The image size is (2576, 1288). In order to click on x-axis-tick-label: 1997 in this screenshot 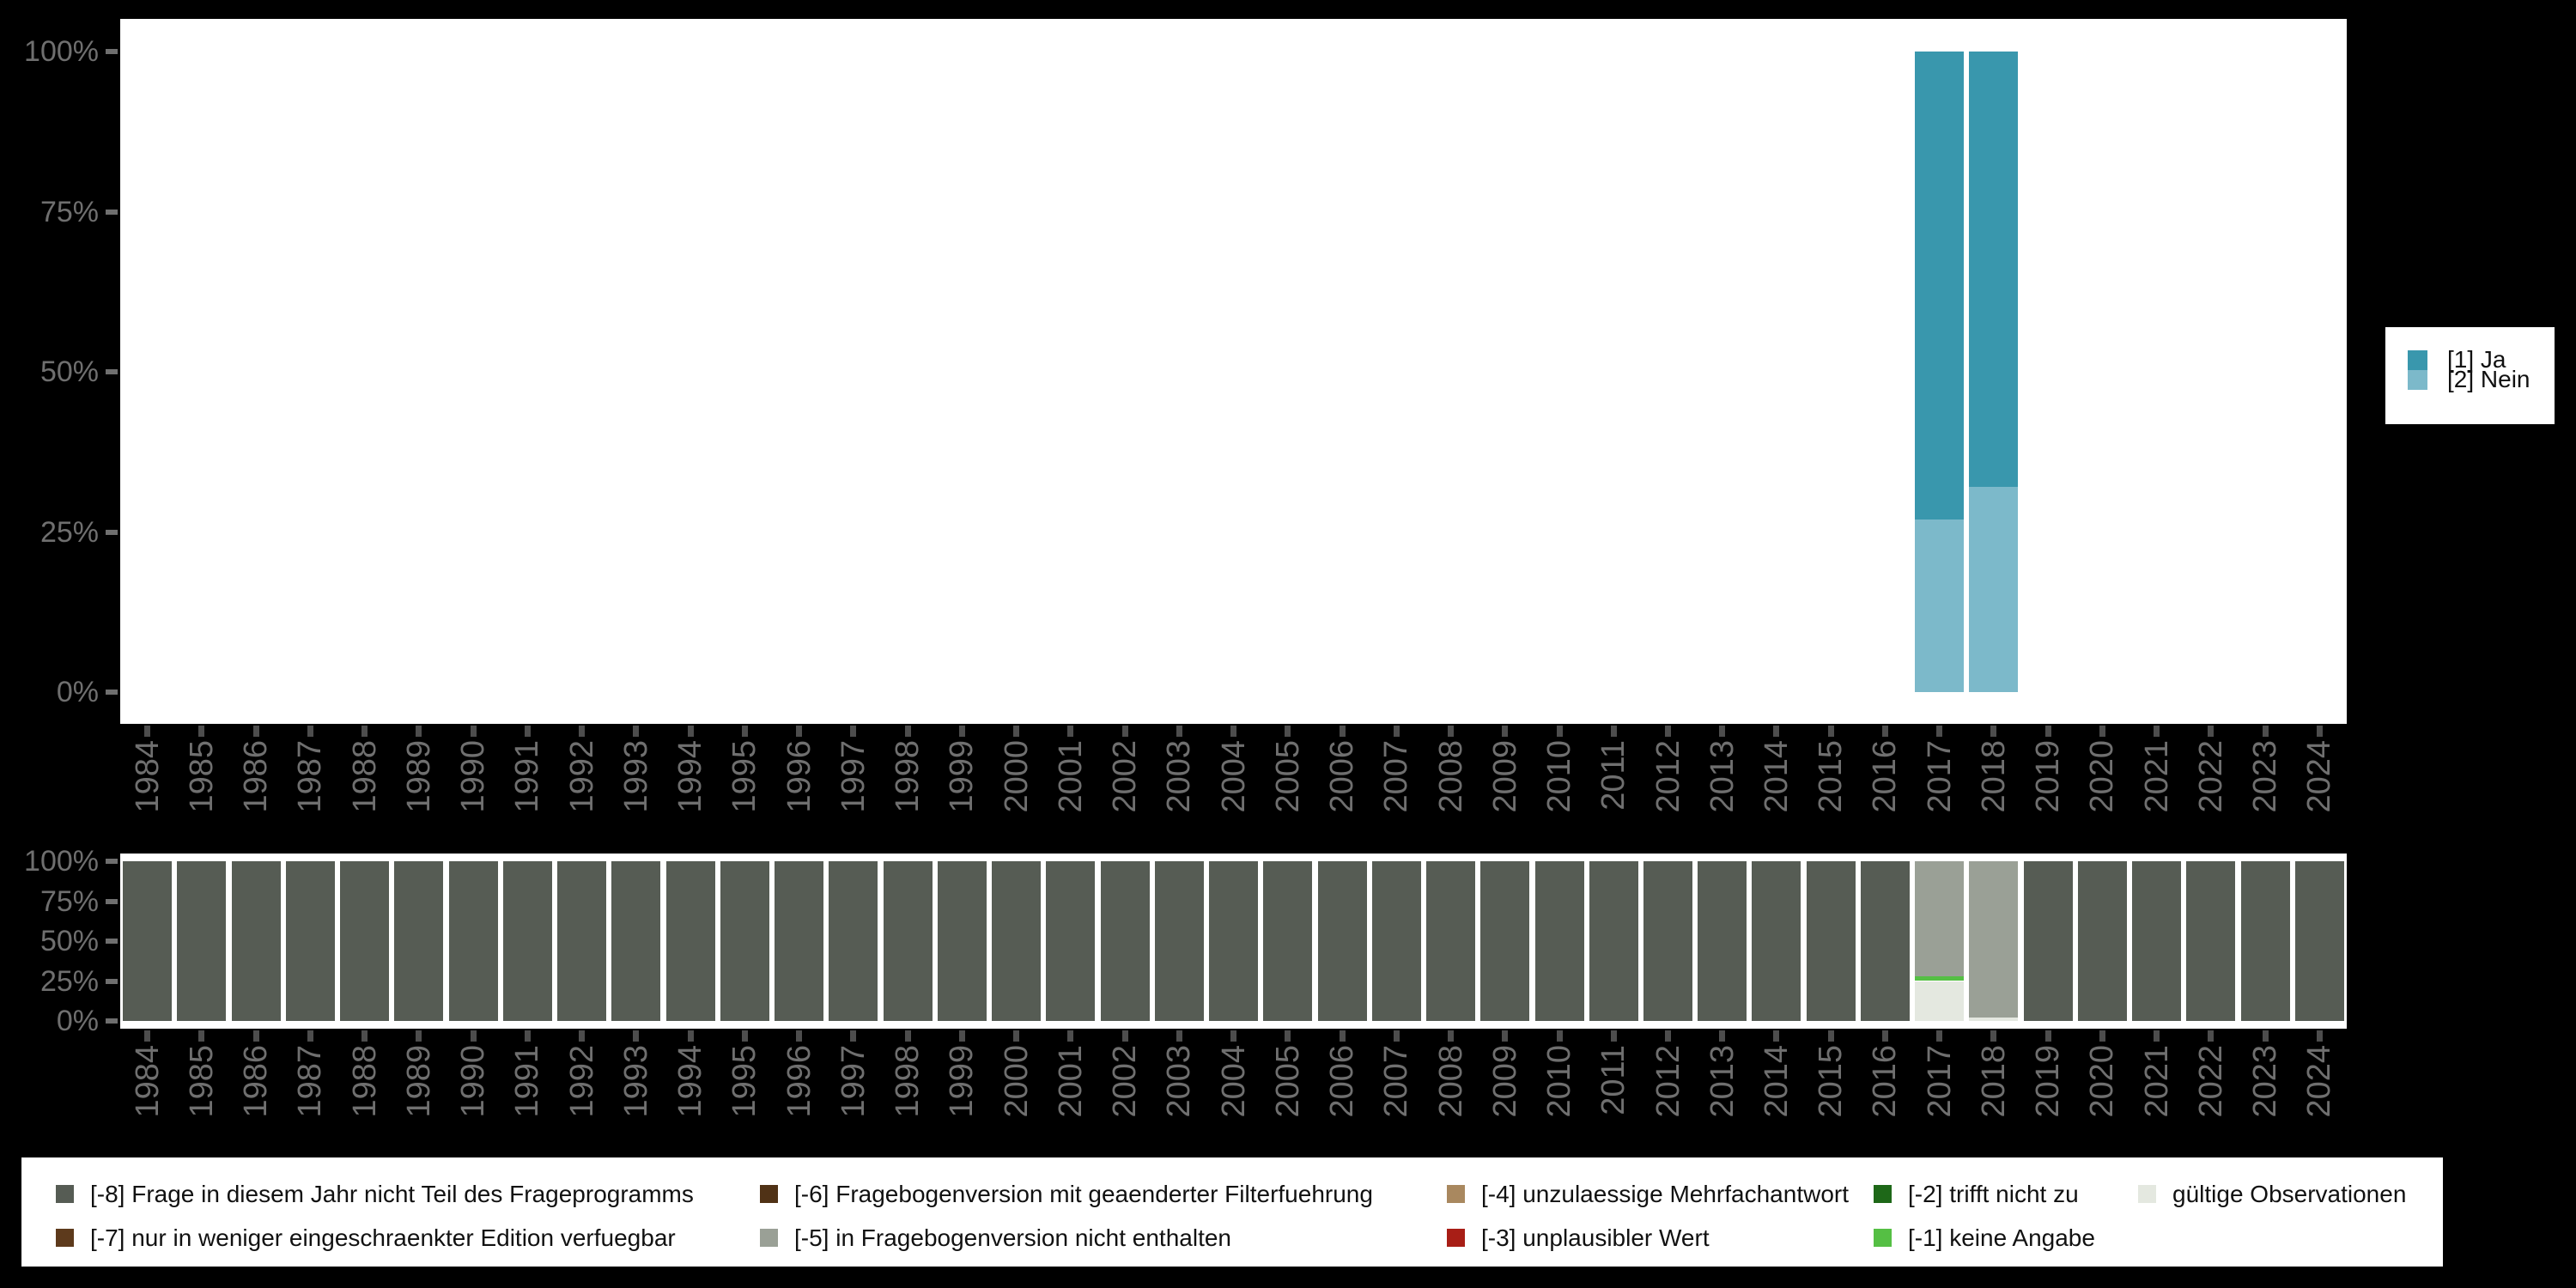, I will do `click(854, 777)`.